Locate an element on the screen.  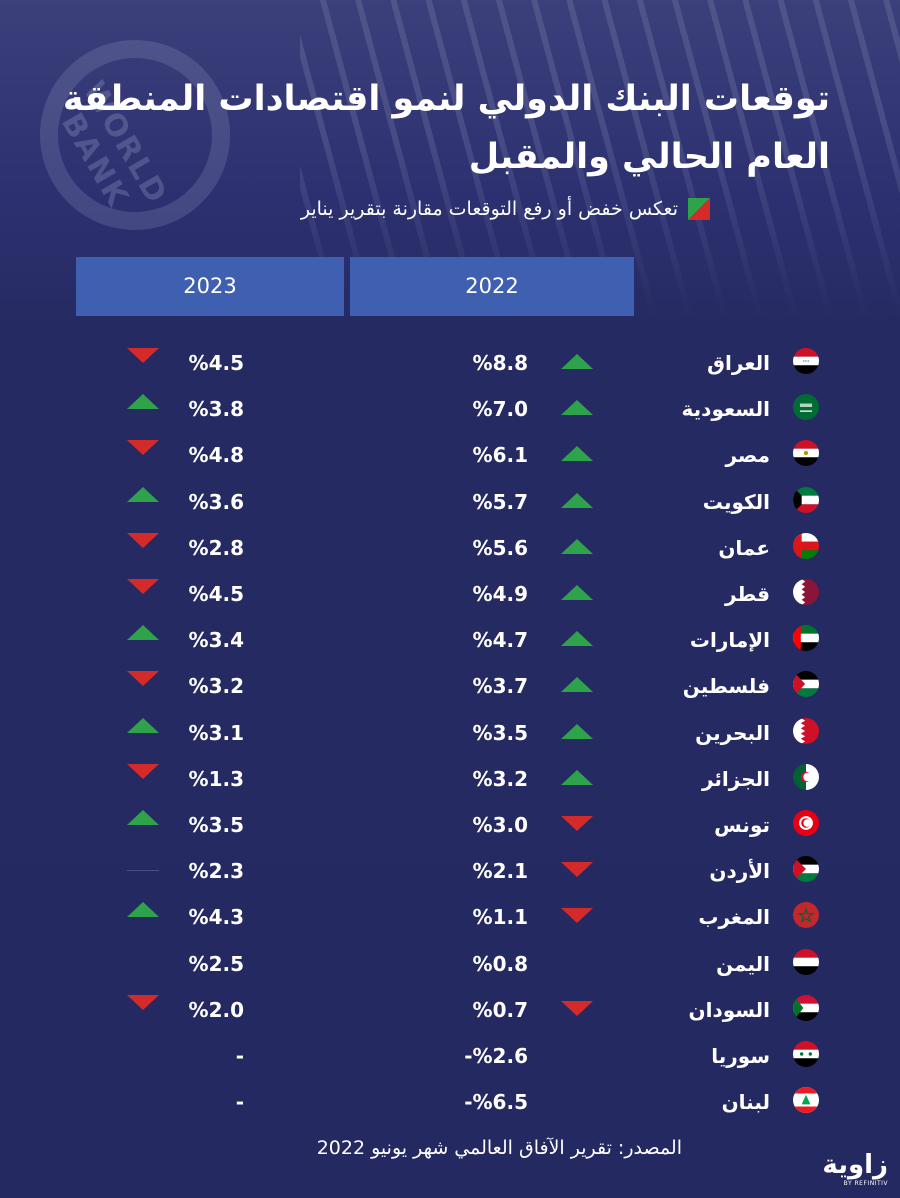
country-name: فلسطين is located at coordinates (726, 686).